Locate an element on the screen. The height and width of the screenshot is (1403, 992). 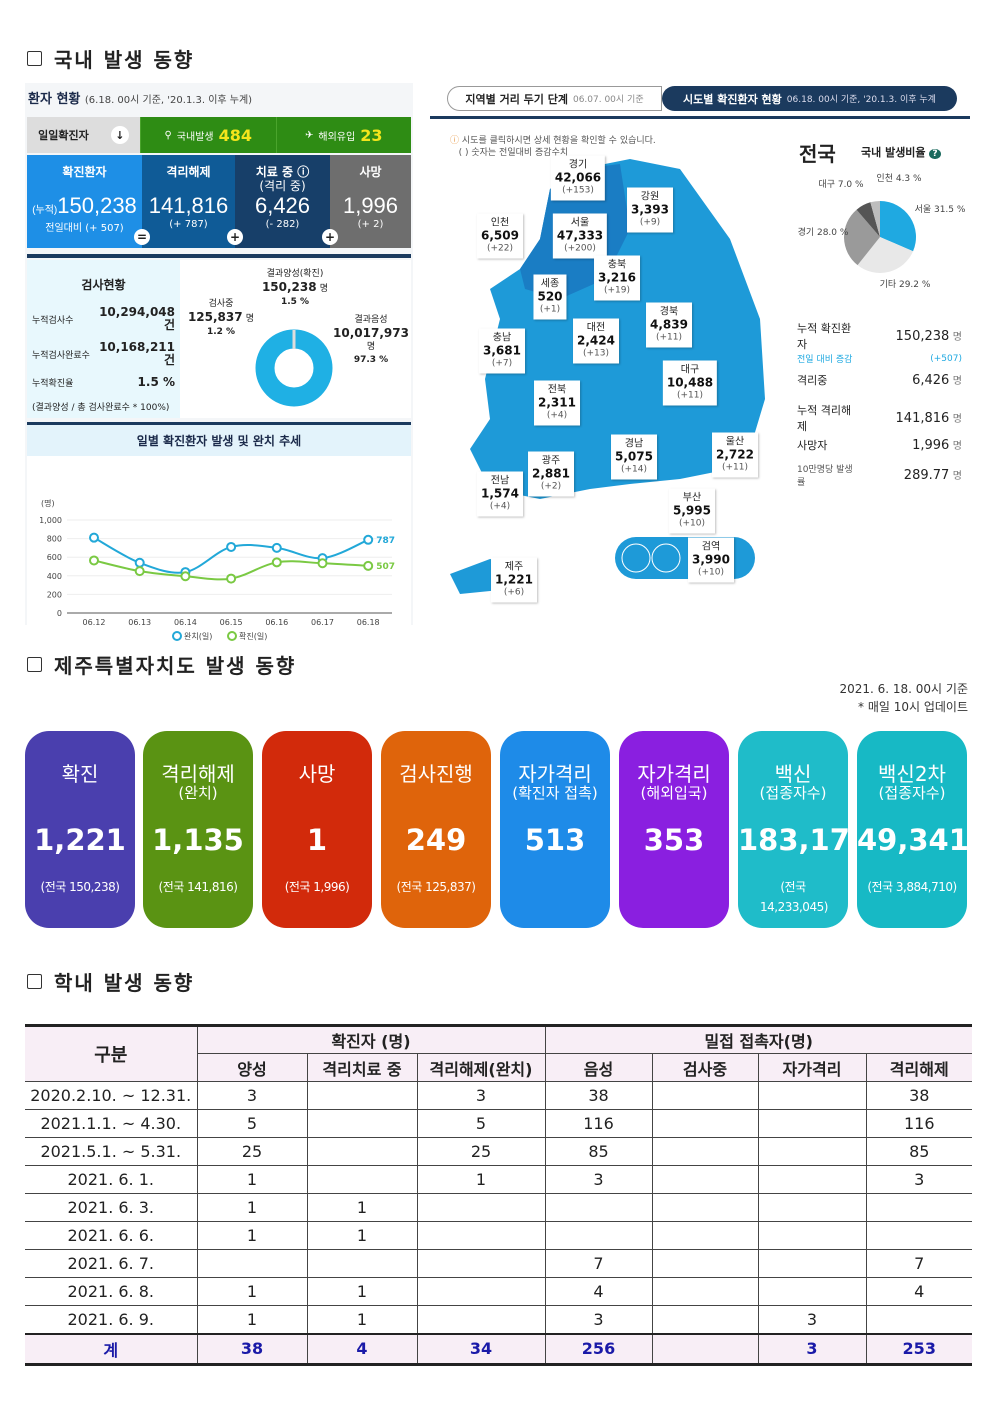
region-13: 광주 2,881 (+2) is located at coordinates (551, 474).